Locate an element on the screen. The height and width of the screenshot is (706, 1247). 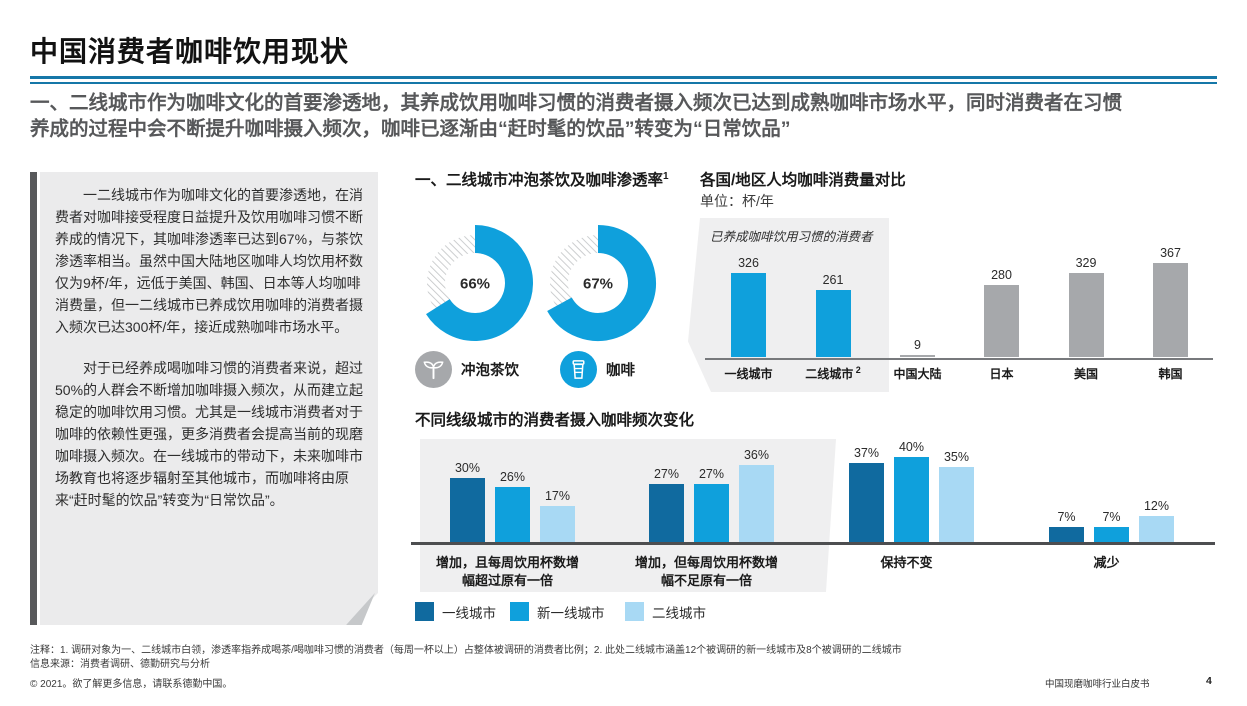
per-capita-chart-title: 各国/地区人均咖啡消费量对比 is located at coordinates (803, 180).